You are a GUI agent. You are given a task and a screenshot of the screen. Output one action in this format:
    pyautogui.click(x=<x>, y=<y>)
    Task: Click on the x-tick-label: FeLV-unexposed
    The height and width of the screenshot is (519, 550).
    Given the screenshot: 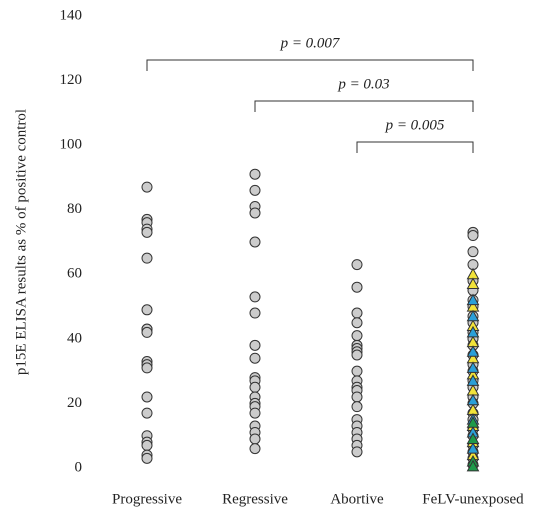 What is the action you would take?
    pyautogui.click(x=473, y=499)
    